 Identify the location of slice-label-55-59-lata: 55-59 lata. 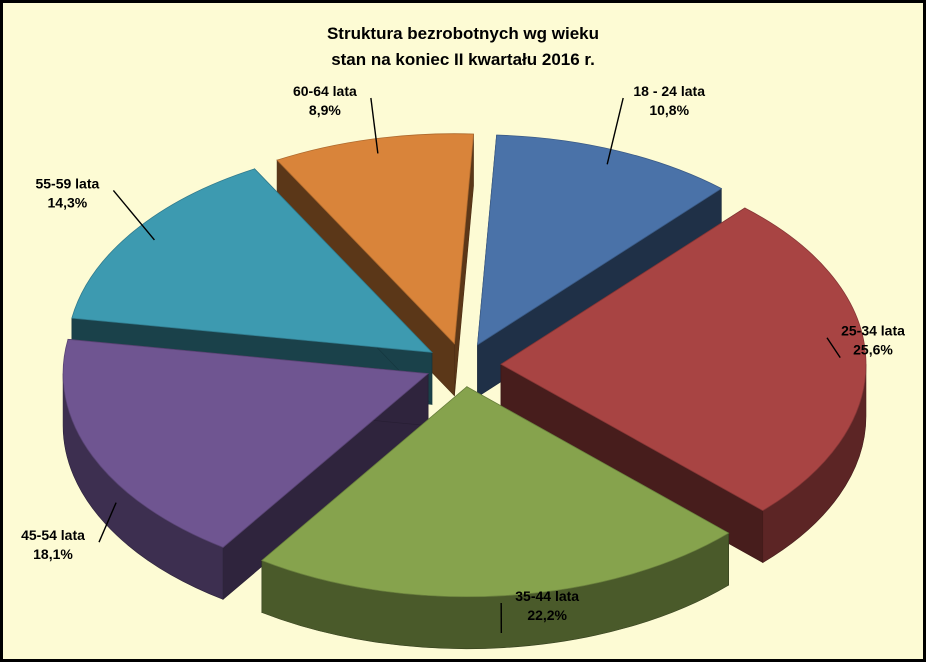
(67, 183).